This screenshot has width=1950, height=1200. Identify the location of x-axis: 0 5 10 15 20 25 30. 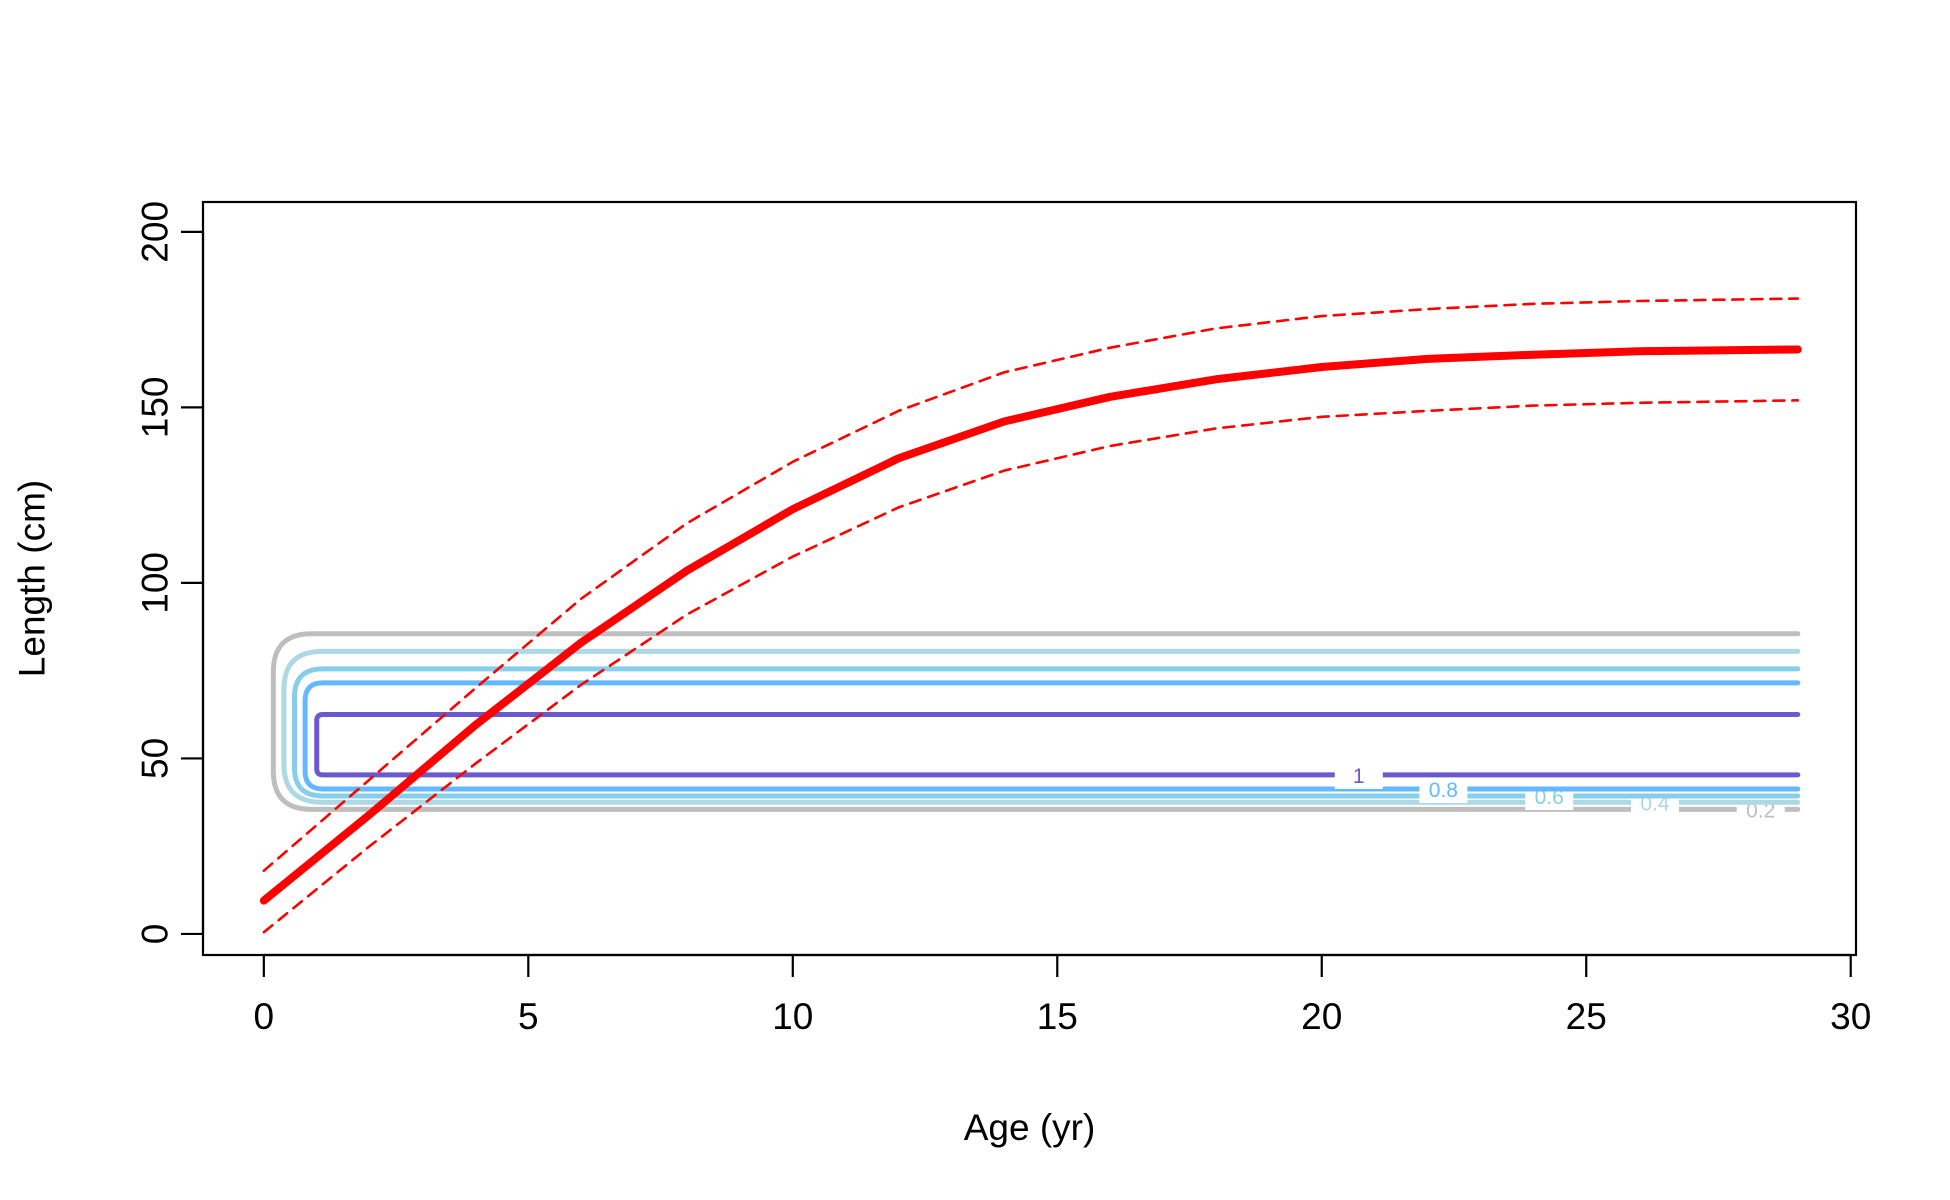
(1062, 995).